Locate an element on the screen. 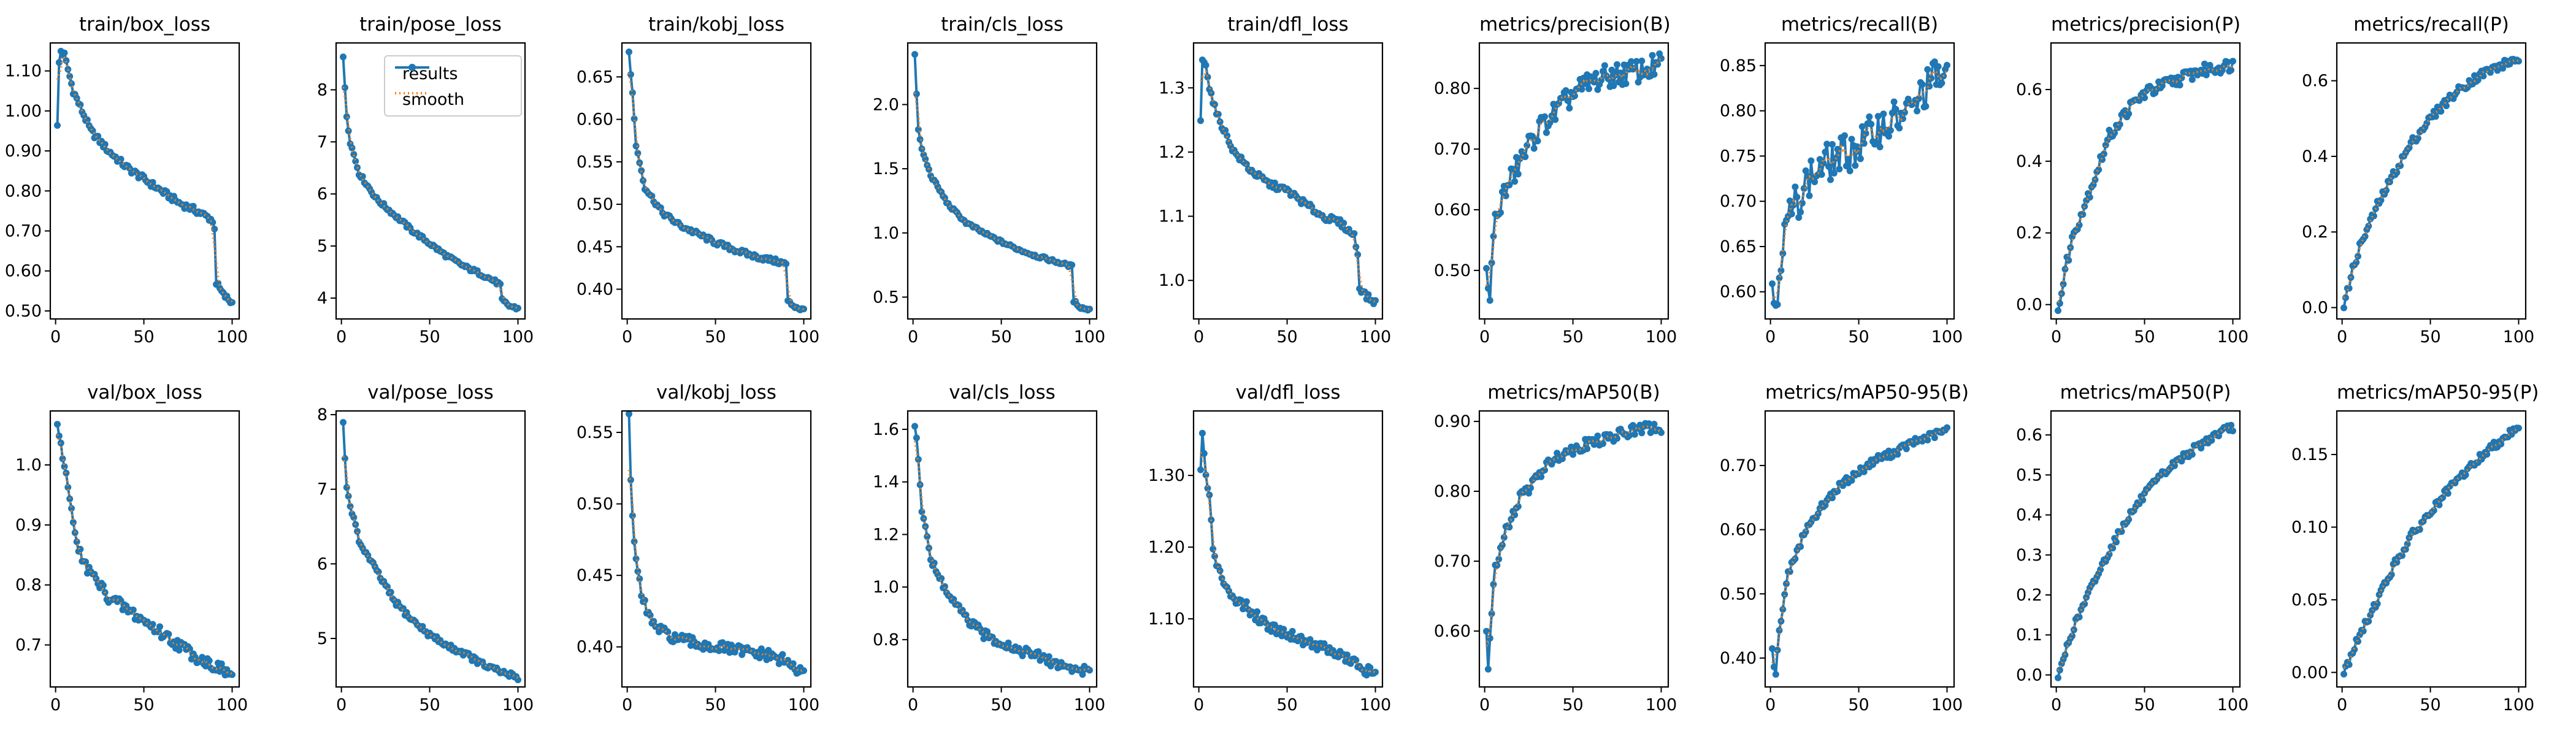 This screenshot has width=2576, height=736. chart-title: metrics/precision(B) is located at coordinates (1575, 24).